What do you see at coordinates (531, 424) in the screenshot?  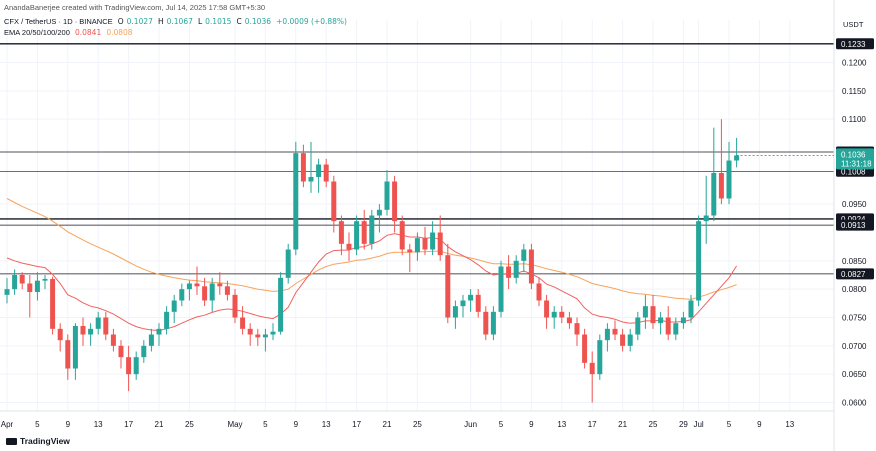 I see `time-tick-label: 9` at bounding box center [531, 424].